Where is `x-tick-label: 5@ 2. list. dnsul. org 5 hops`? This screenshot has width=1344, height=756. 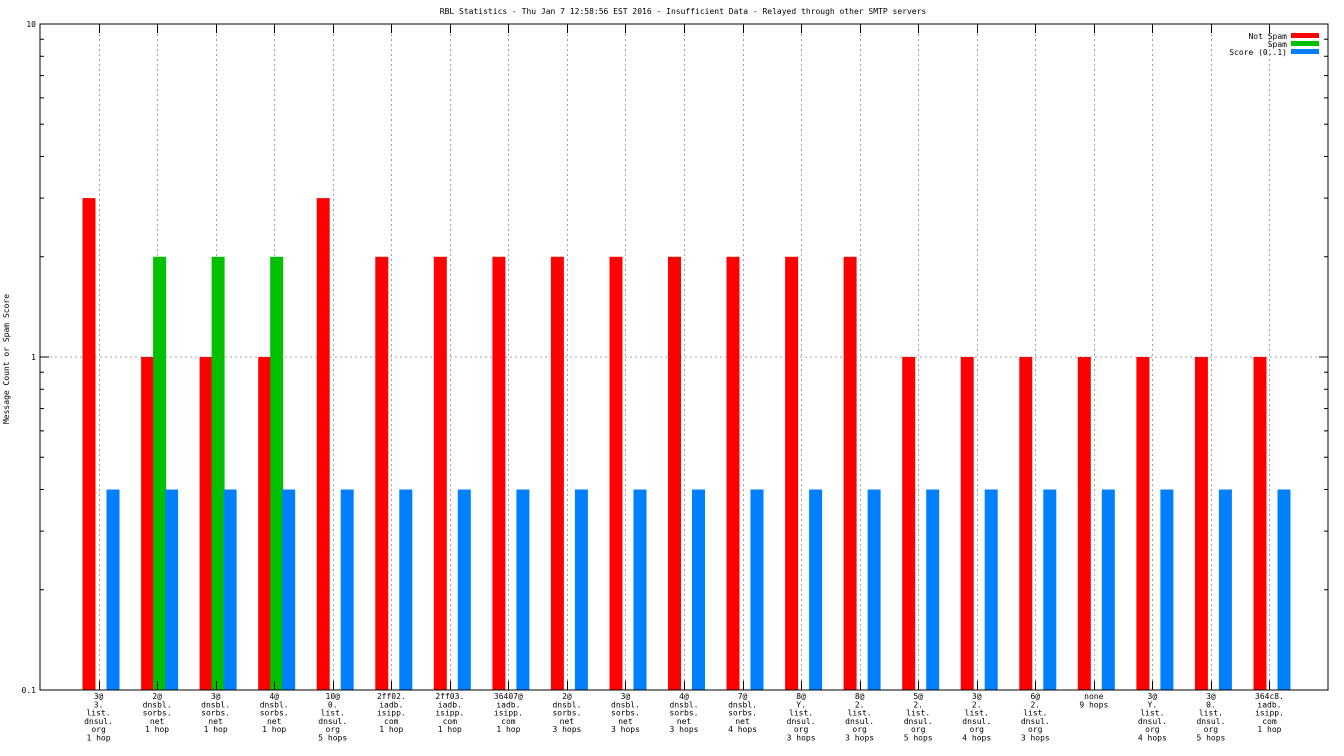 x-tick-label: 5@ 2. list. dnsul. org 5 hops is located at coordinates (918, 717).